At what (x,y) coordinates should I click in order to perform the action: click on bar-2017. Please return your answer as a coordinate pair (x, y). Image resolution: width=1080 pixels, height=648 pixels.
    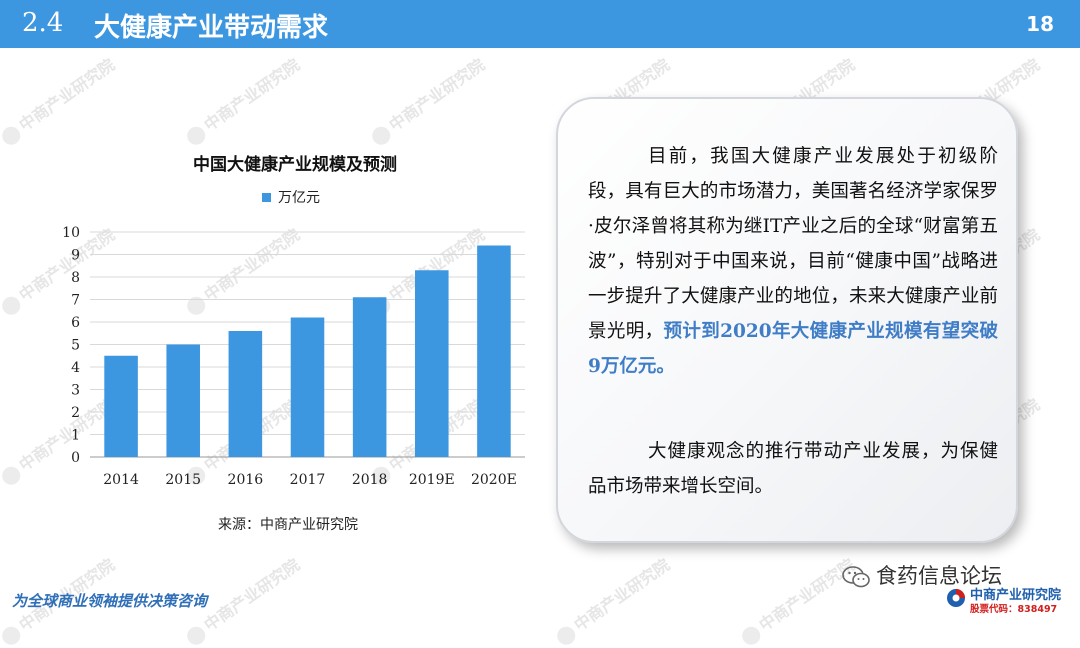
    Looking at the image, I should click on (307, 387).